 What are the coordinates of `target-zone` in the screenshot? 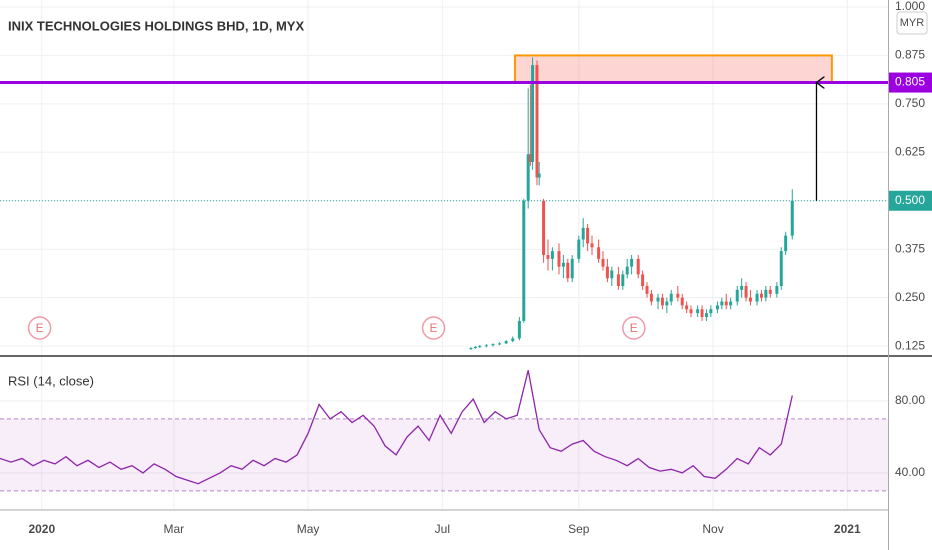 It's located at (673, 69).